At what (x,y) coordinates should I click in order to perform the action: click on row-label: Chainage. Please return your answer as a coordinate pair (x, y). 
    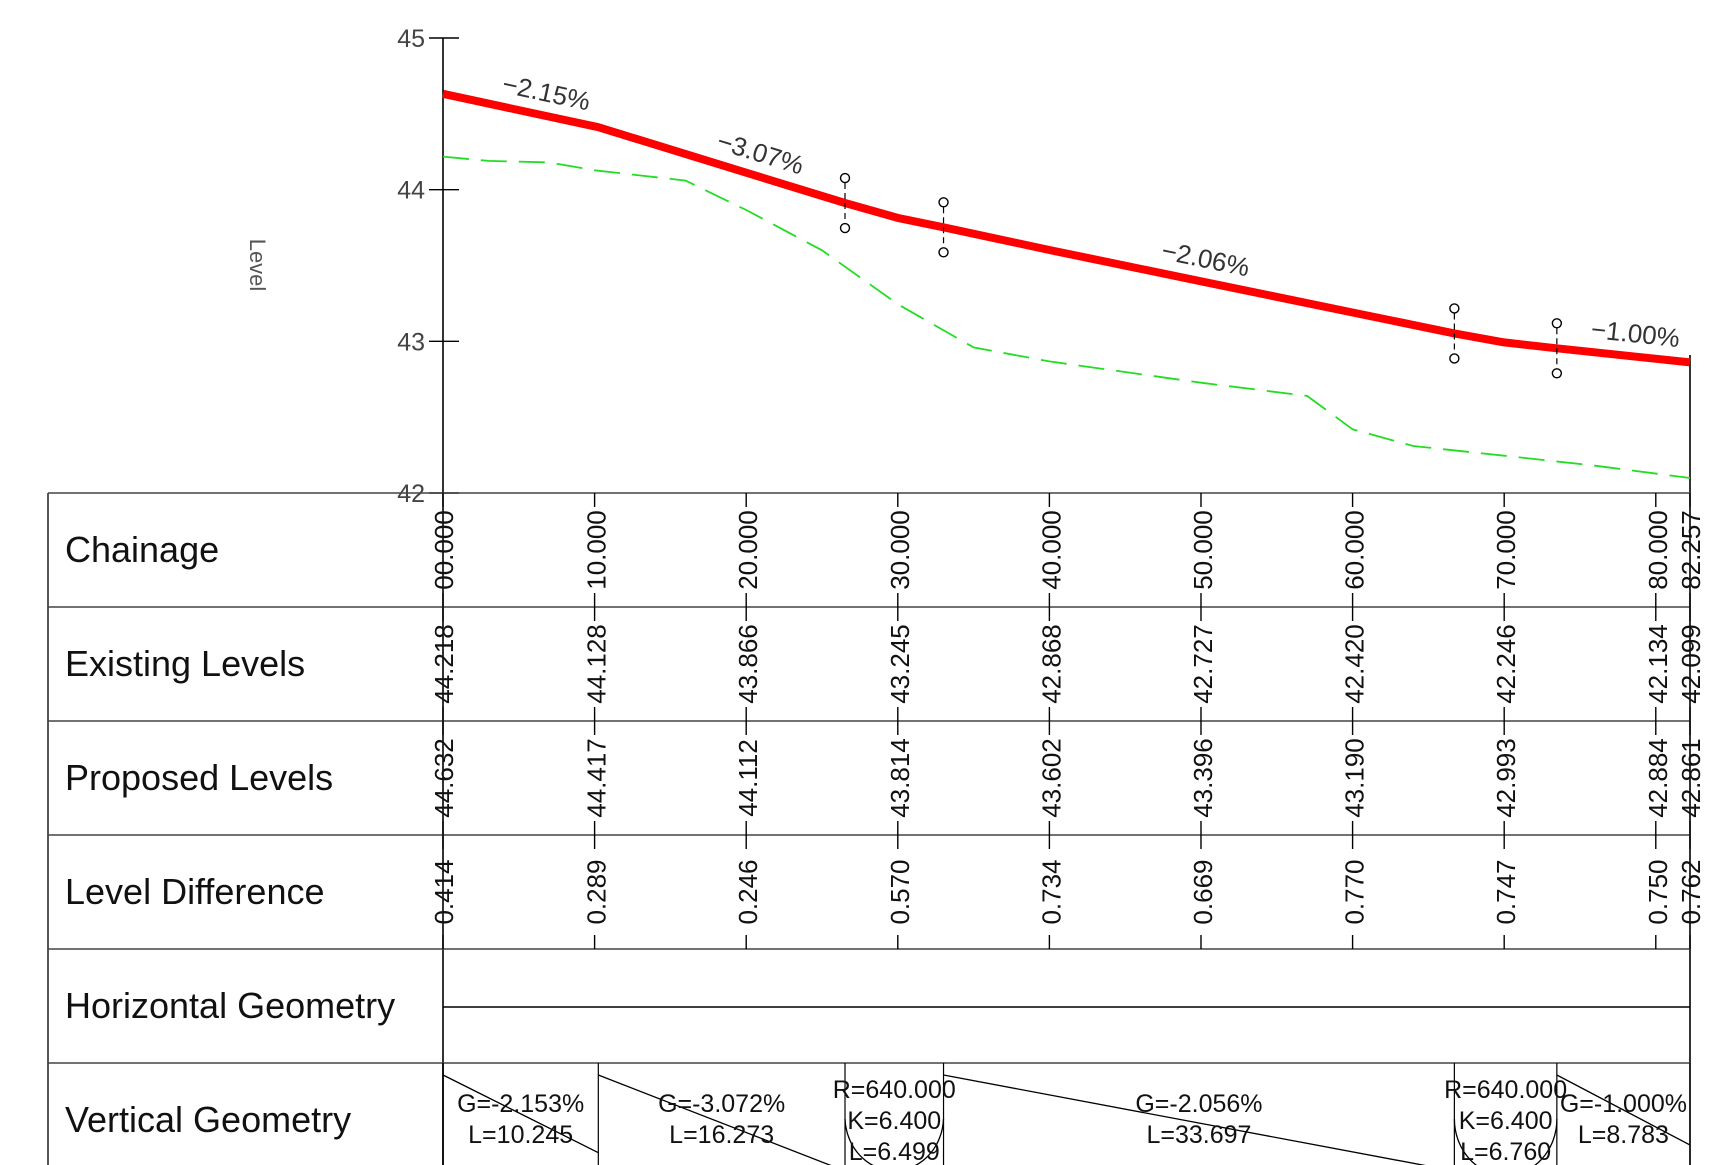
    Looking at the image, I should click on (142, 549).